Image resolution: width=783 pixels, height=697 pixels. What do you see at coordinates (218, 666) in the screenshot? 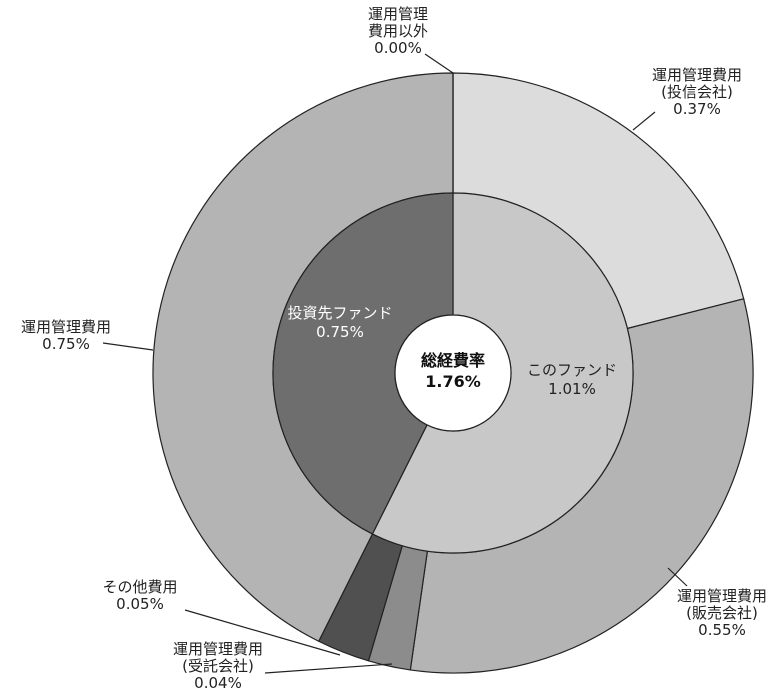
I see `outer-label-3-line-1: (受託会社)` at bounding box center [218, 666].